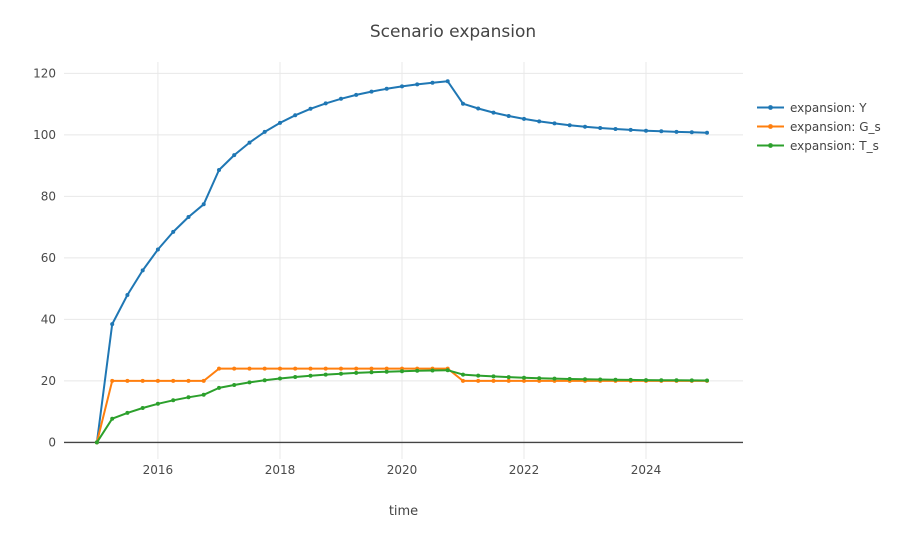  I want to click on y-tick-label: 120, so click(44, 73).